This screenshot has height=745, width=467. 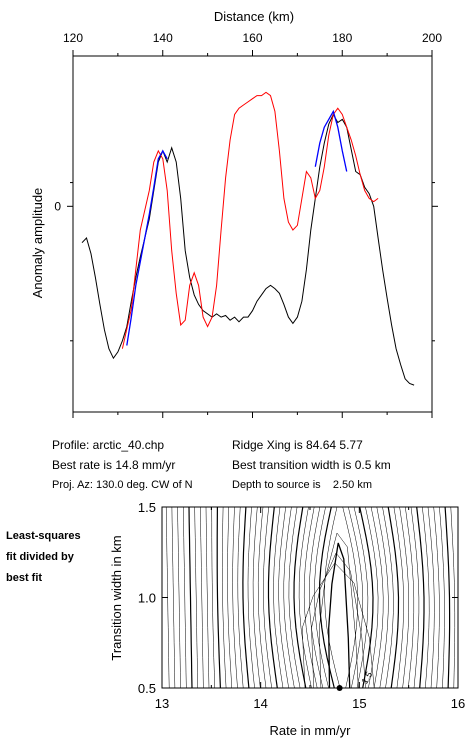 What do you see at coordinates (254, 16) in the screenshot?
I see `top-chart-x-label: Distance (km)` at bounding box center [254, 16].